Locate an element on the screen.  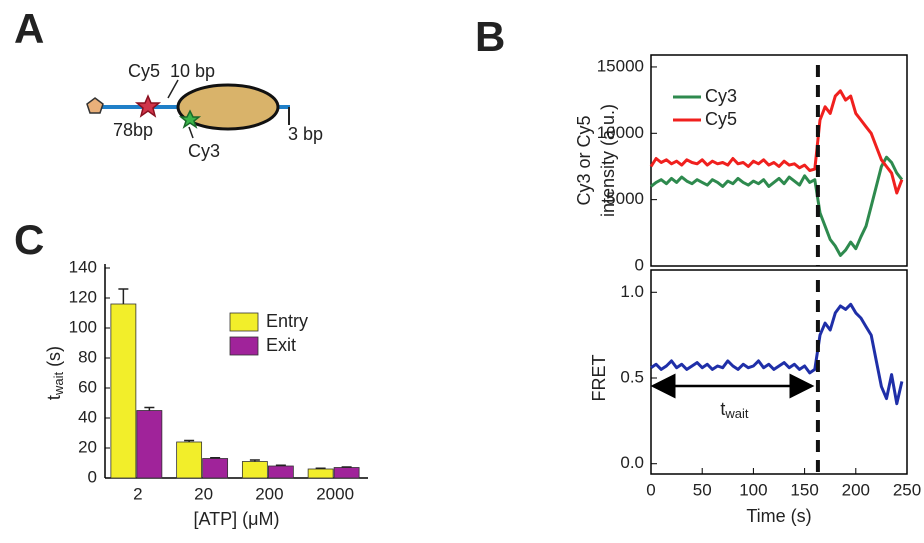
panel-label: C is located at coordinates (29, 239).